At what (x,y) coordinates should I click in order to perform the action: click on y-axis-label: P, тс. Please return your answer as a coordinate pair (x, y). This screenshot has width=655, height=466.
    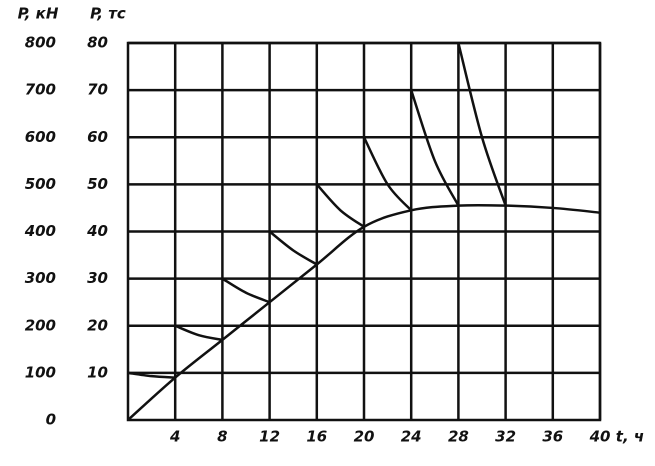
    Looking at the image, I should click on (108, 14).